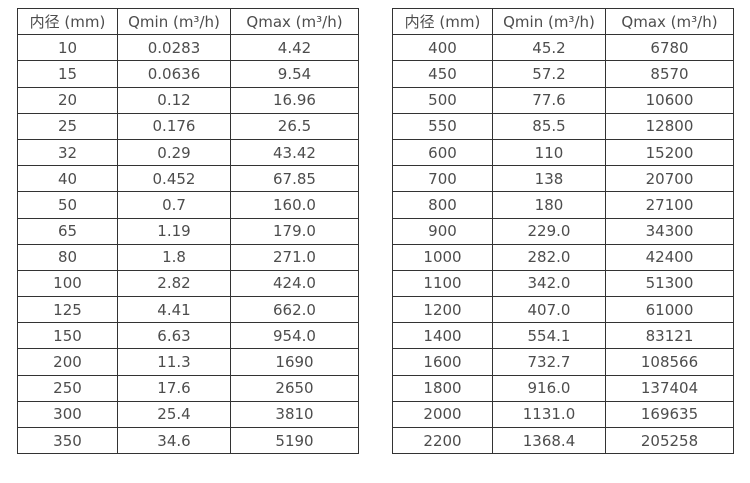  What do you see at coordinates (294, 48) in the screenshot?
I see `qmax-cell: 4.42` at bounding box center [294, 48].